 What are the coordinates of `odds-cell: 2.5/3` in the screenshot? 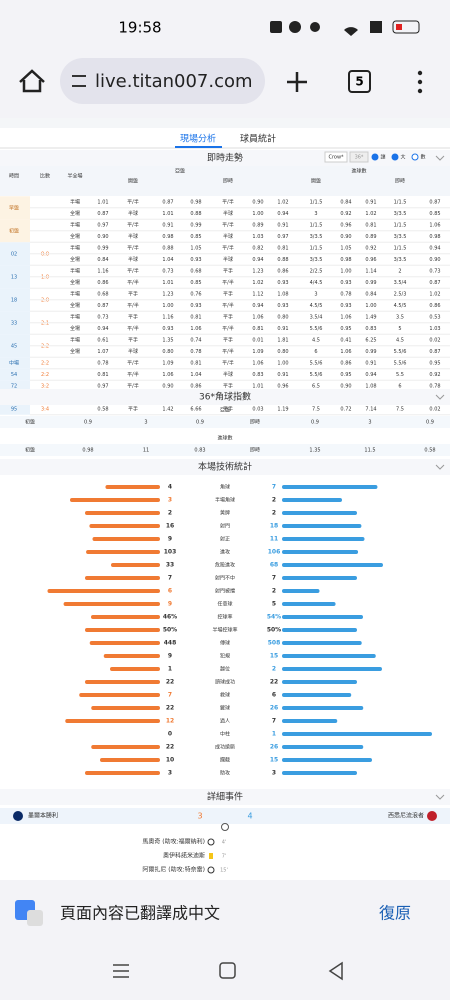 It's located at (400, 295).